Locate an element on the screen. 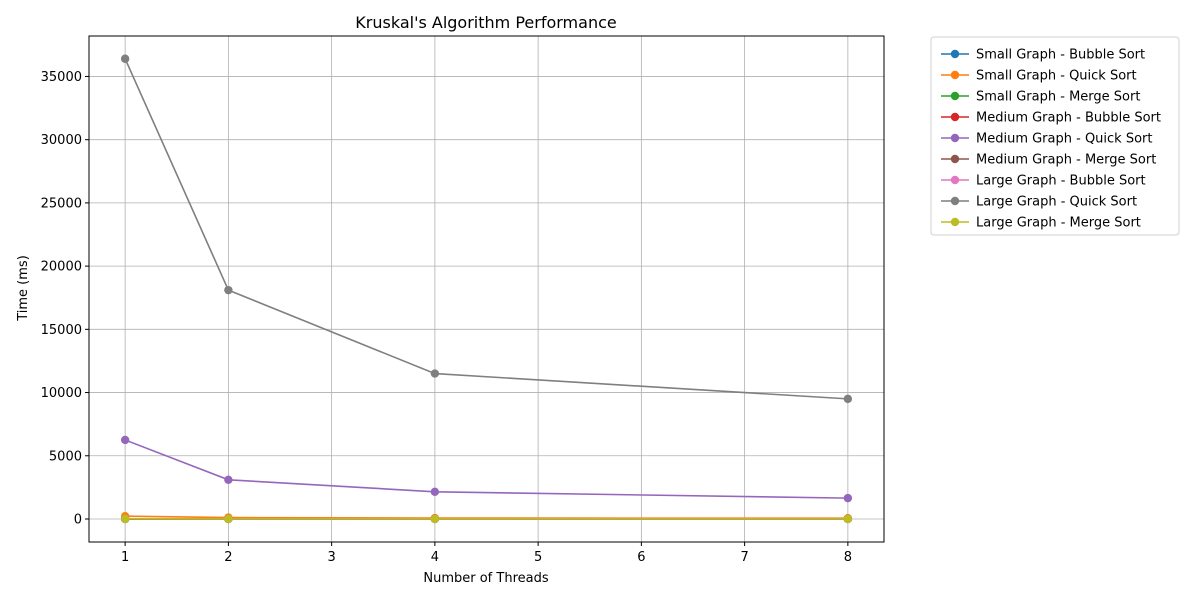  legend-label: Small Graph - Bubble Sort is located at coordinates (1060, 55).